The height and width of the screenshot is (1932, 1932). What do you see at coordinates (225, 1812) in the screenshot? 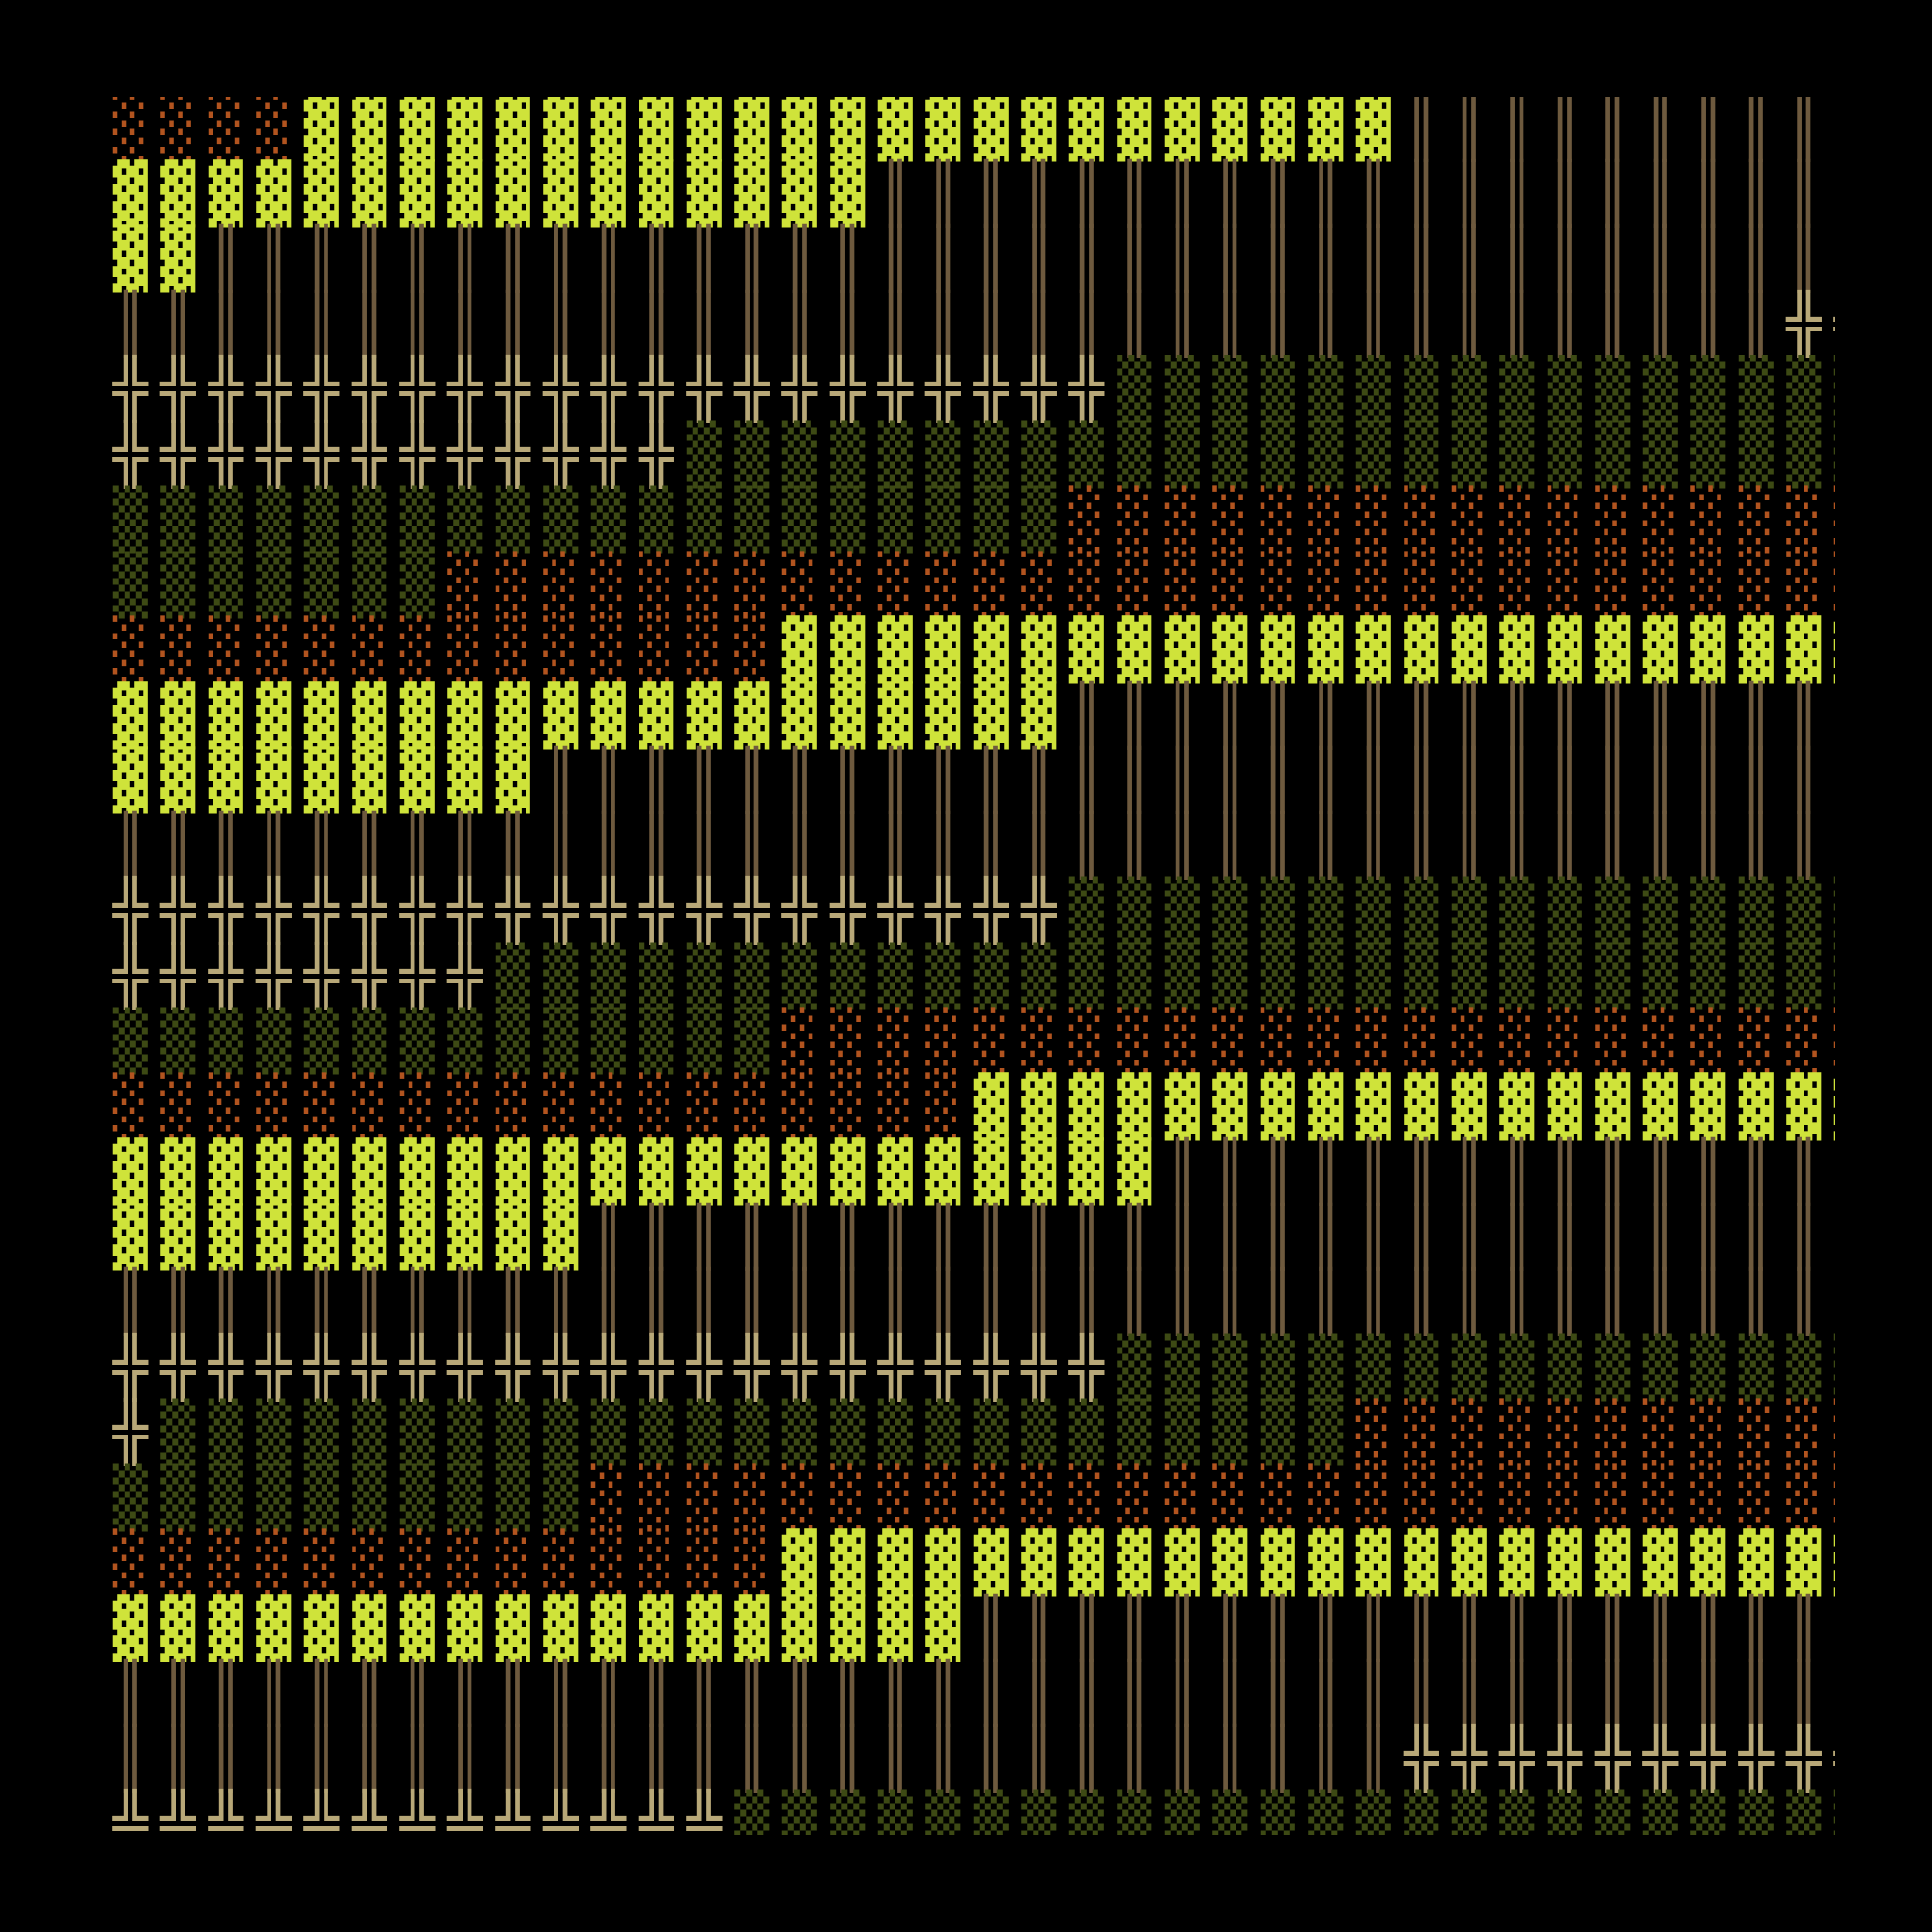
I see `double-t-up-tile: ╩` at bounding box center [225, 1812].